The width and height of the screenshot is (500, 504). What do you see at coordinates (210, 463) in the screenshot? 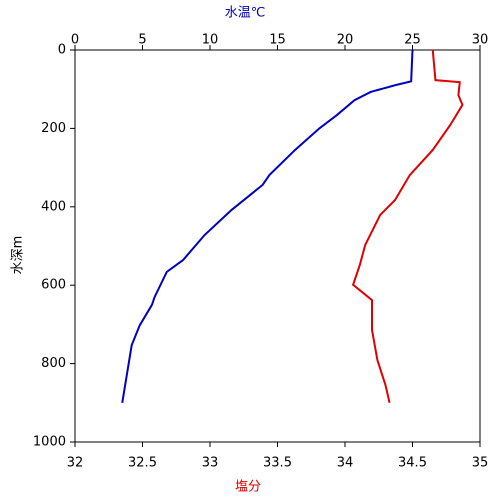
I see `x-tick-label: 33` at bounding box center [210, 463].